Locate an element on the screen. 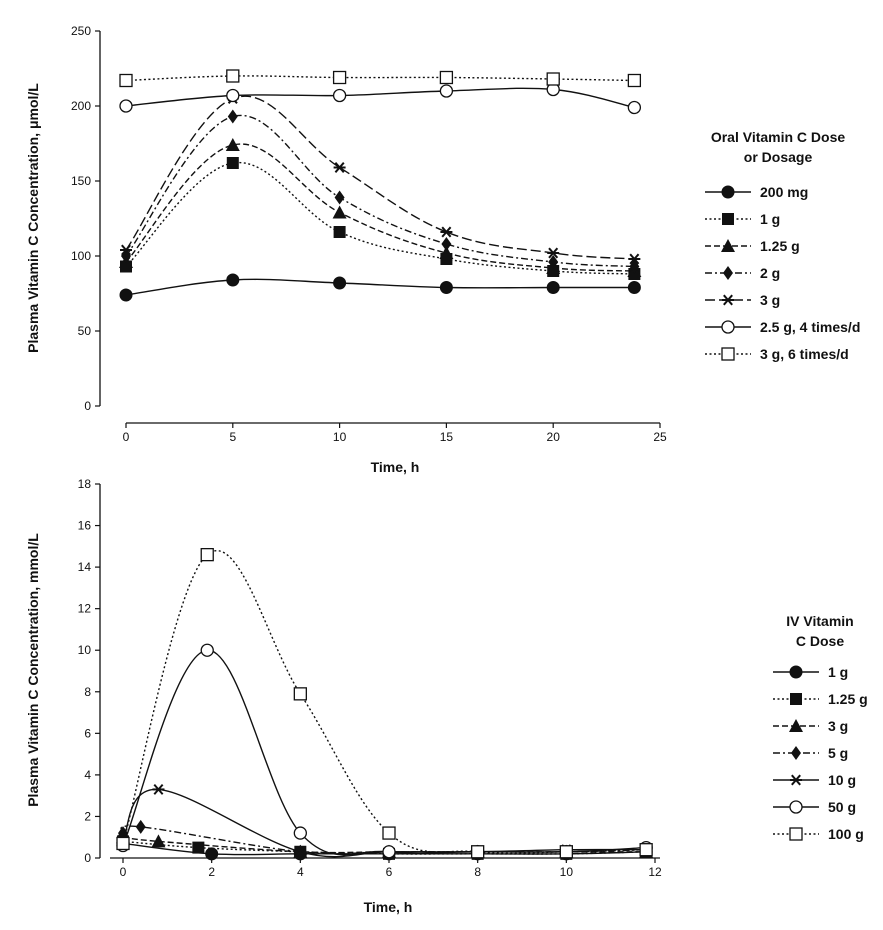 This screenshot has height=930, width=883. legend-label: 100 g is located at coordinates (846, 834).